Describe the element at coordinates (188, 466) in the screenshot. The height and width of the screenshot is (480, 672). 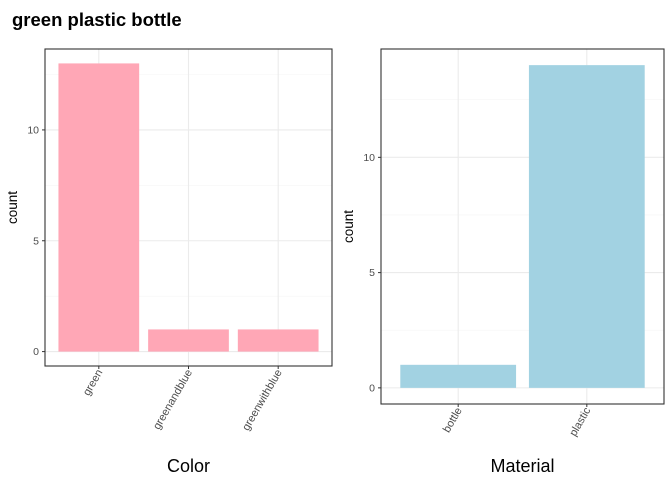
I see `x-axis-title: Color` at that location.